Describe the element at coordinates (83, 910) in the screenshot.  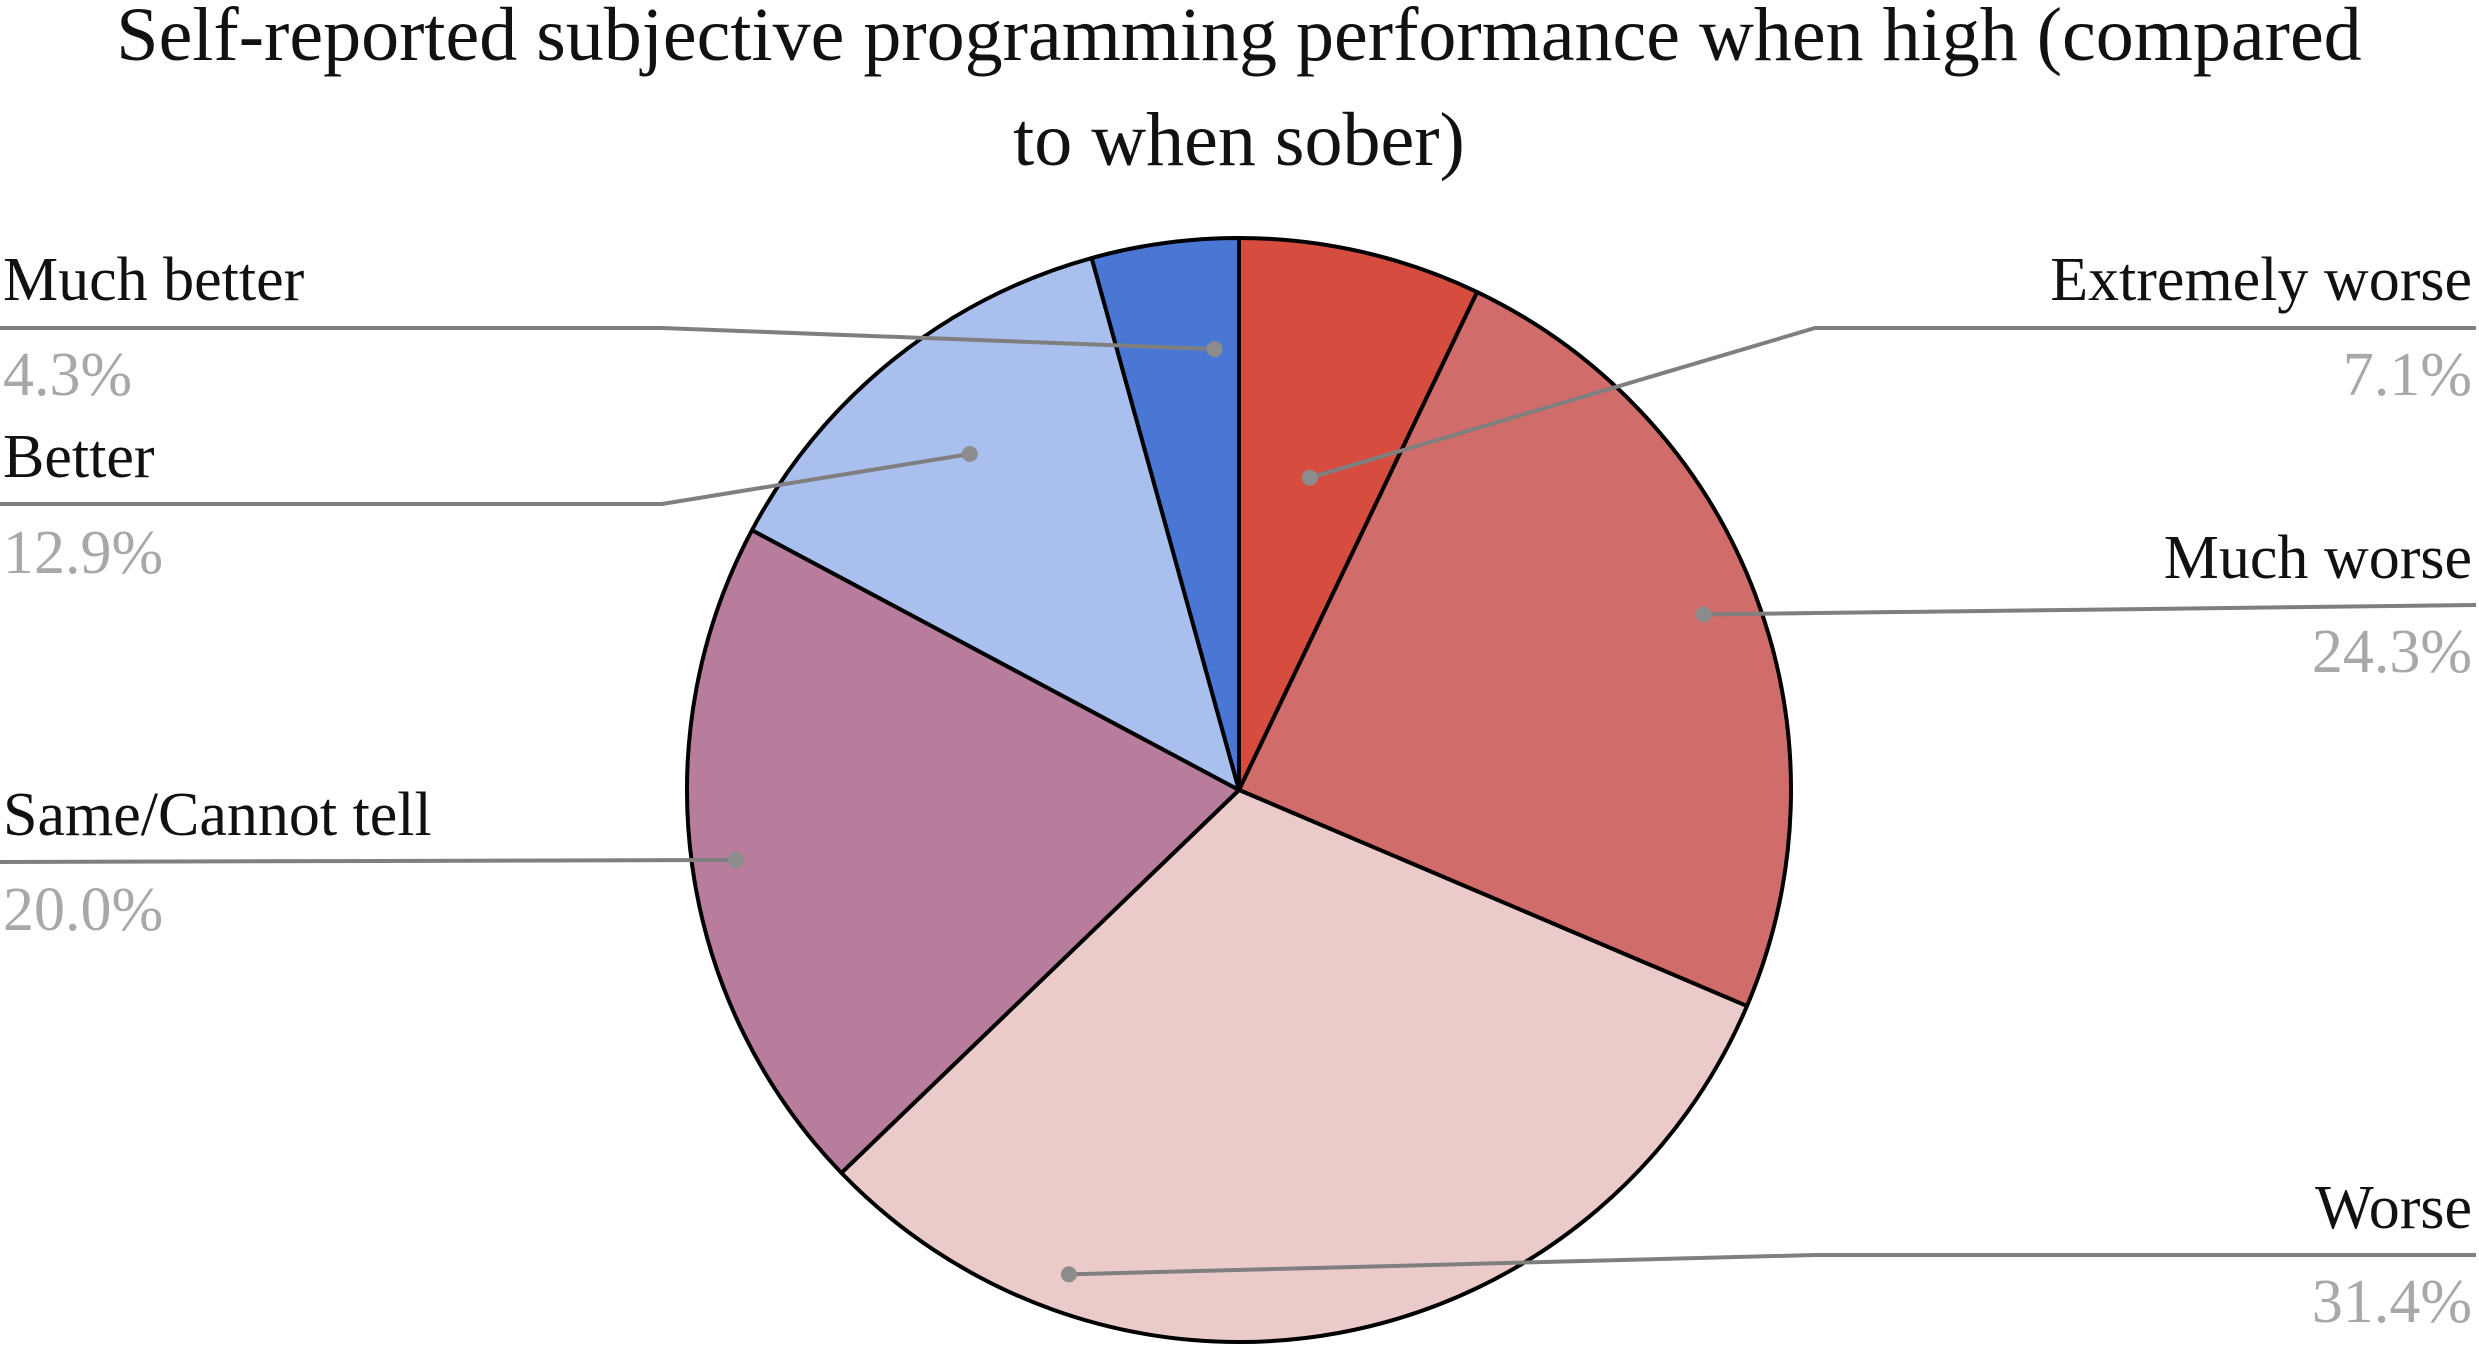
I see `slice-value-same-cannot-tell: 20.0%` at that location.